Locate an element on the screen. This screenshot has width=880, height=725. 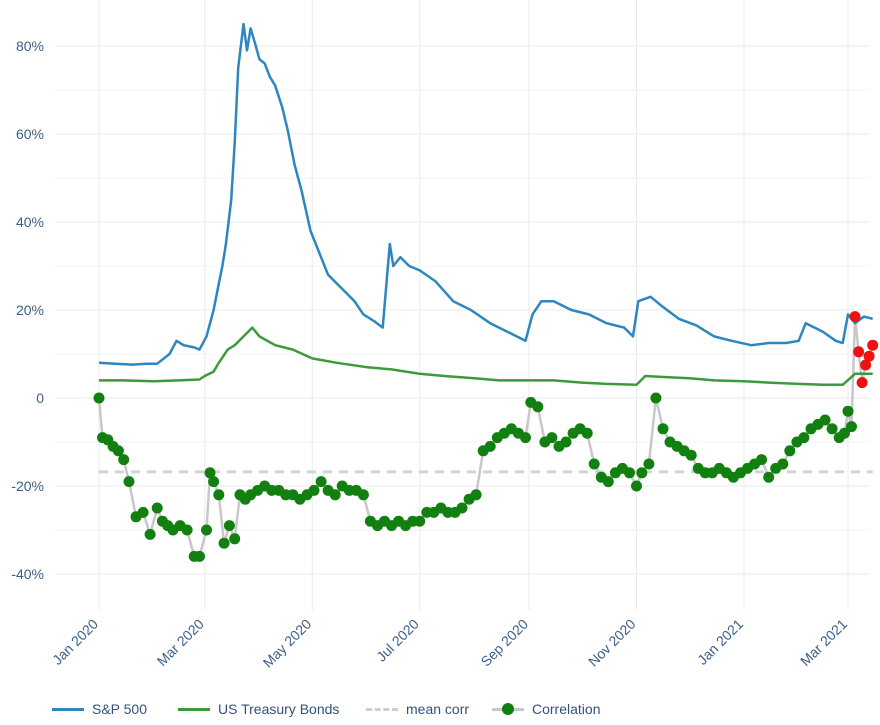
legend-item-bonds: US Treasury Bonds is located at coordinates (257, 709).